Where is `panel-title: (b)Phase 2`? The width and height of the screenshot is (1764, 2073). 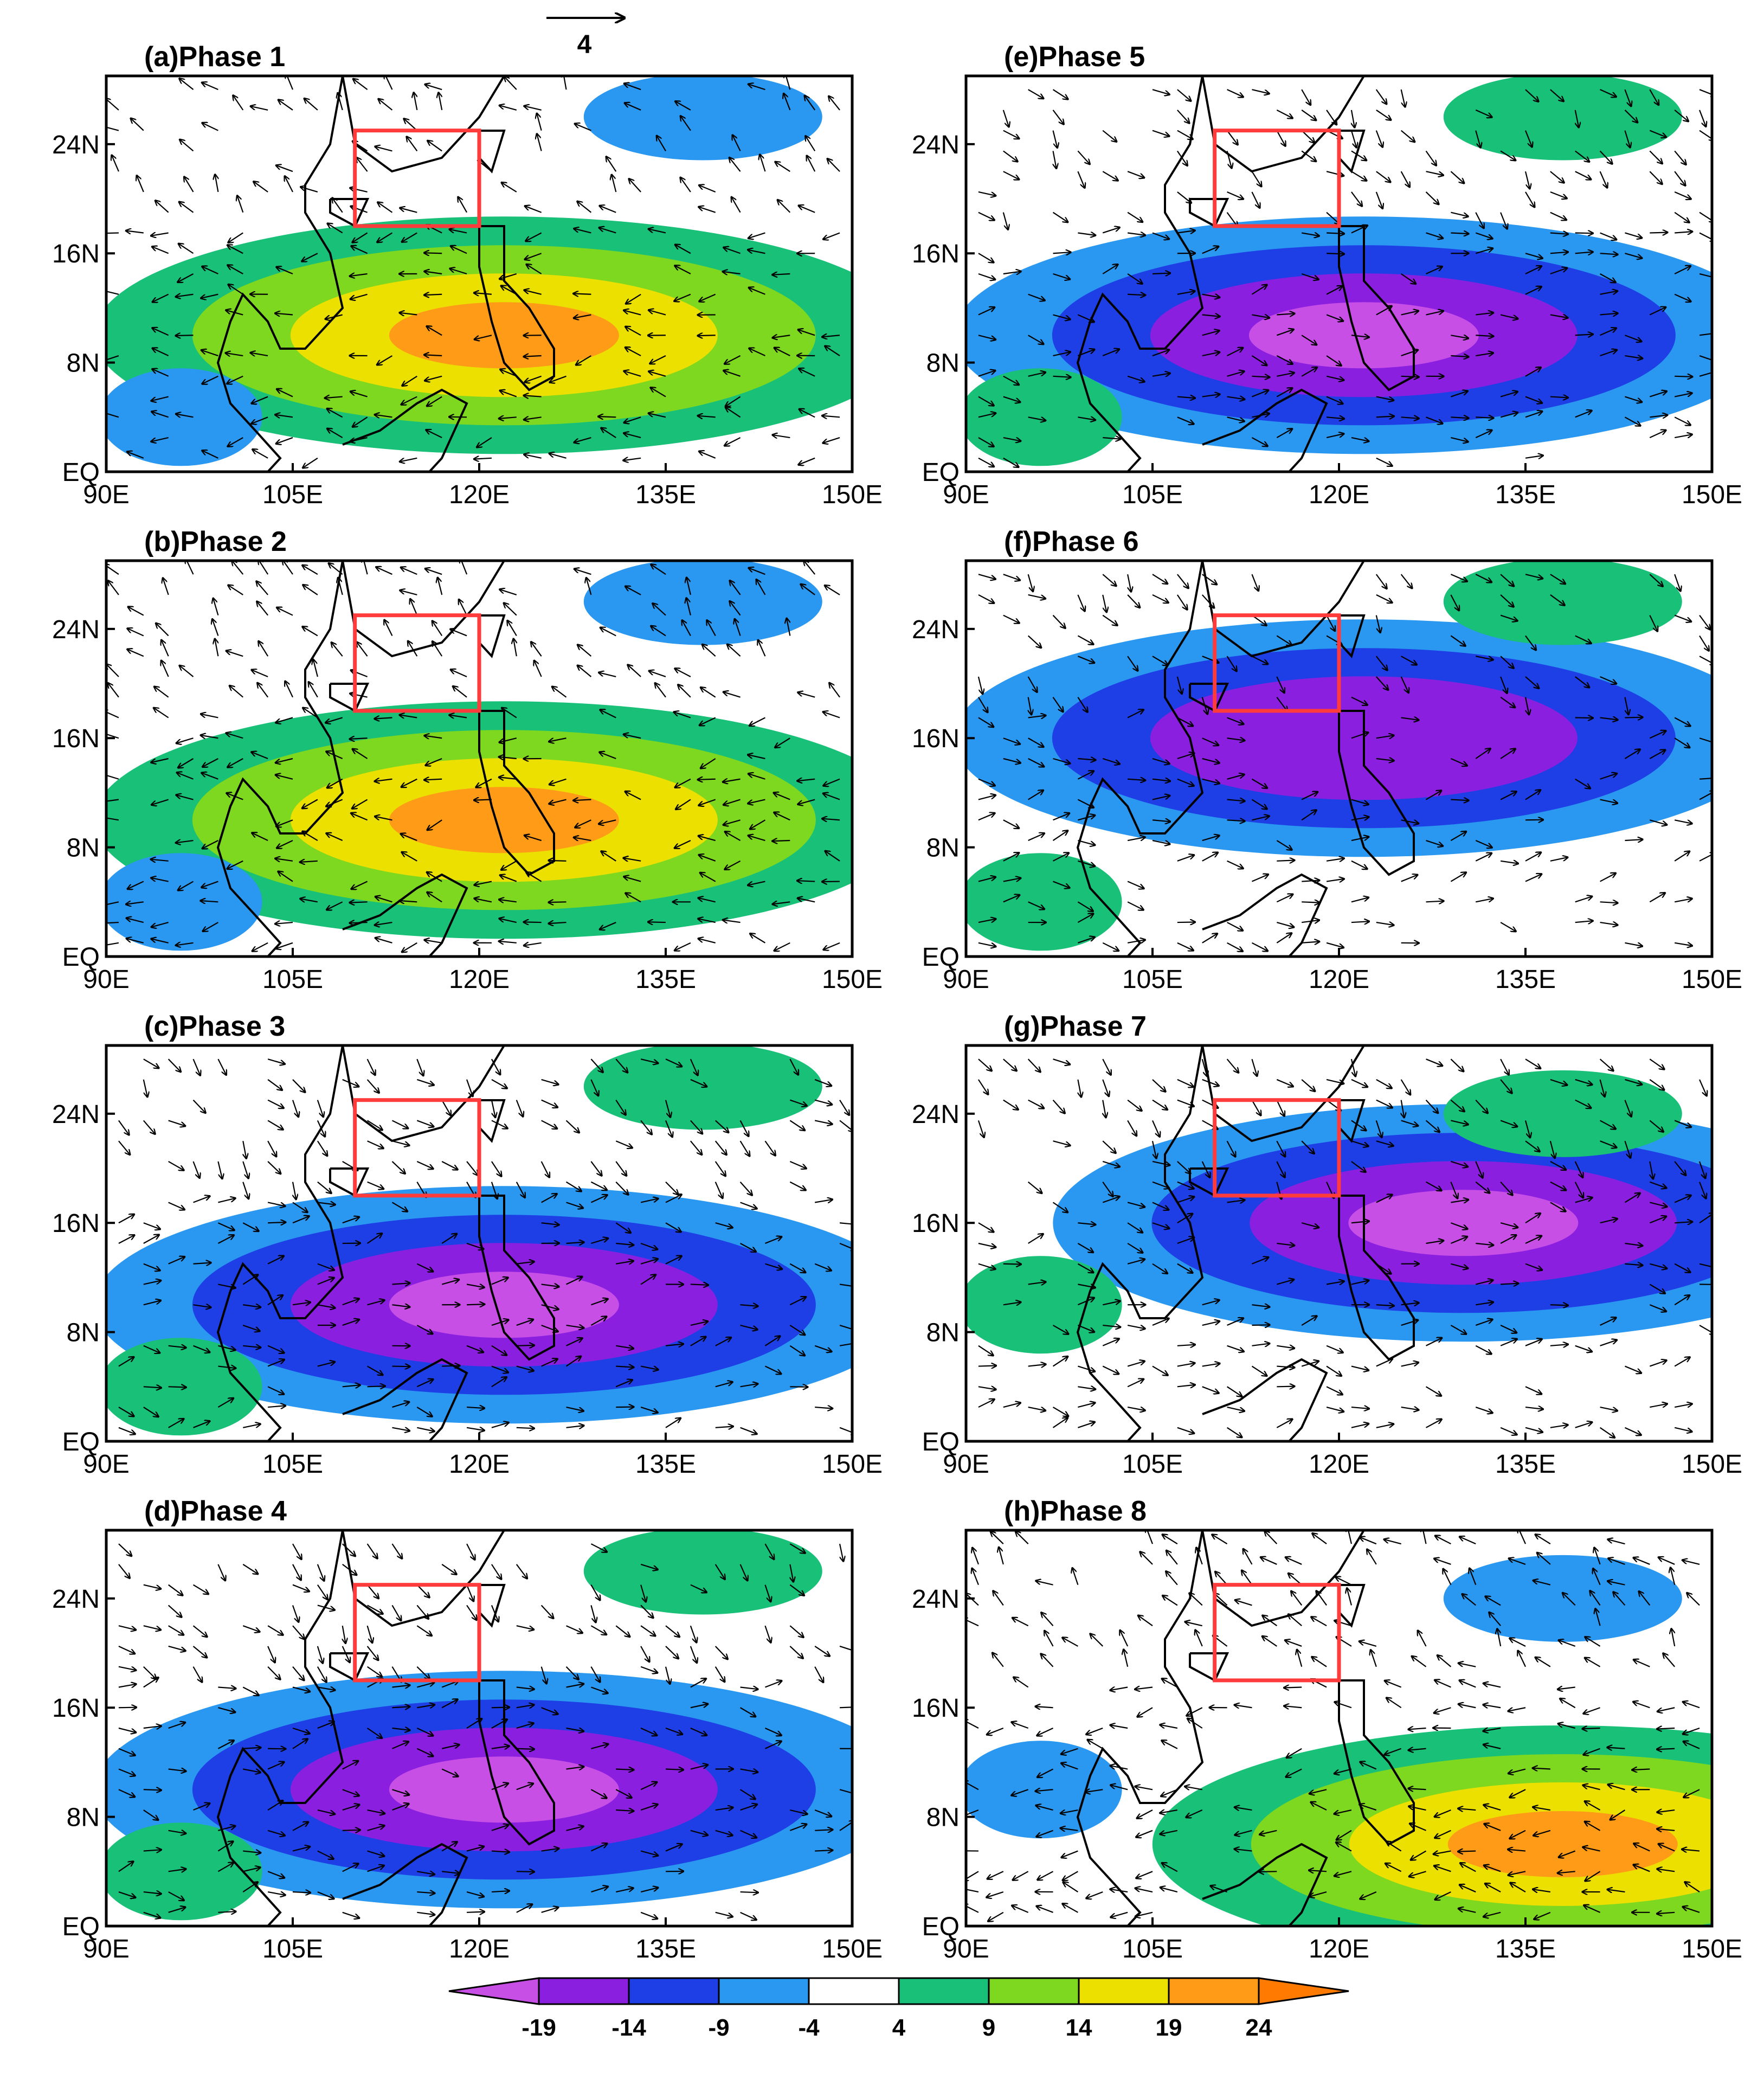 panel-title: (b)Phase 2 is located at coordinates (215, 541).